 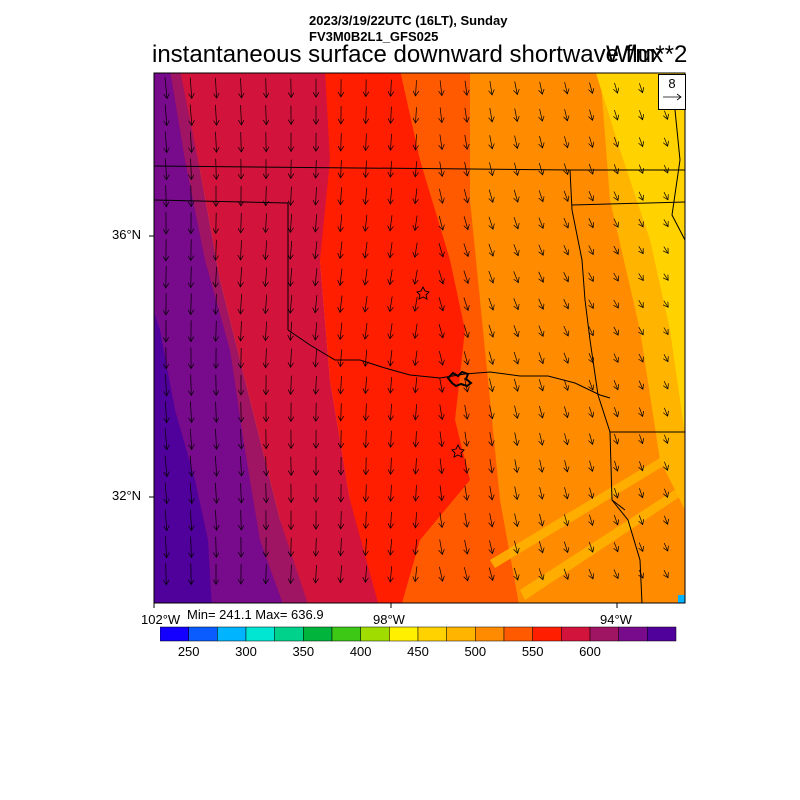 What do you see at coordinates (408, 20) in the screenshot?
I see `date-line: 2023/3/19/22UTC (16LT), Sunday` at bounding box center [408, 20].